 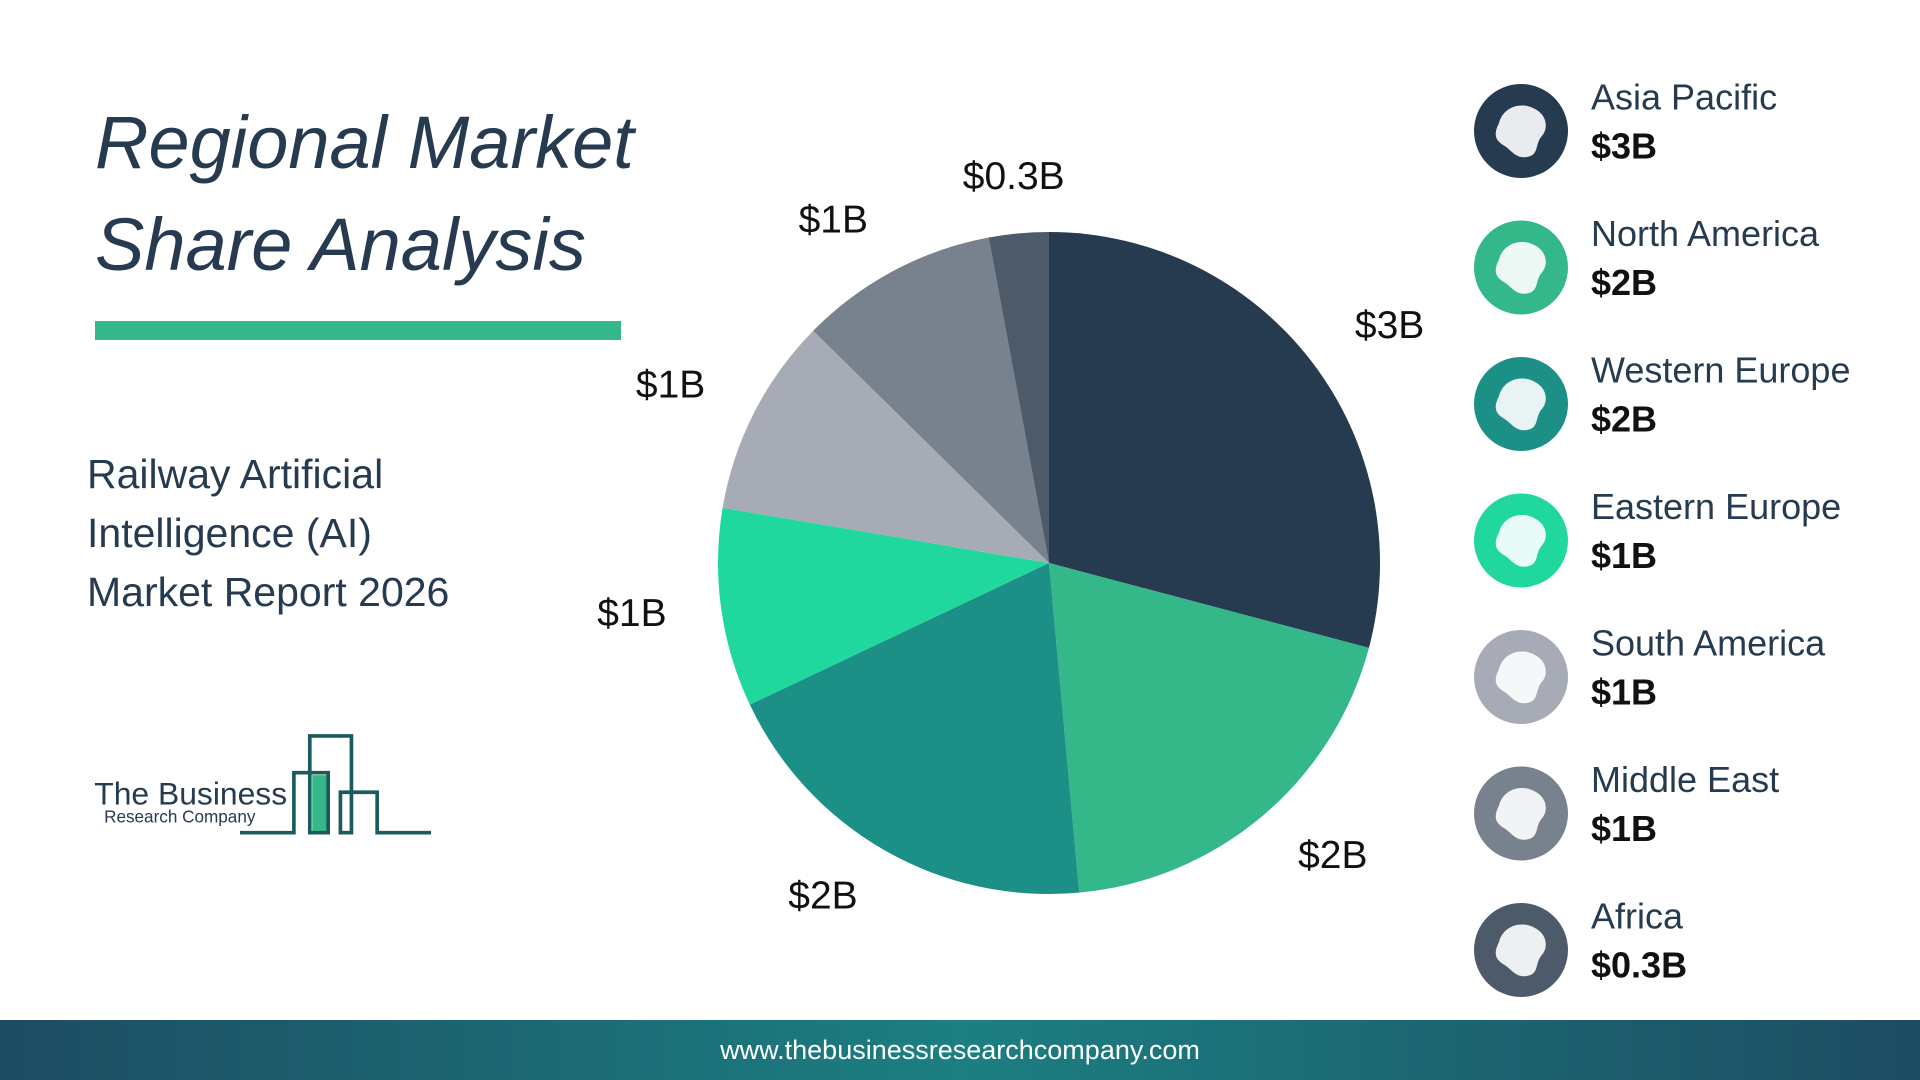 I want to click on legend-label: Africa, so click(x=1637, y=916).